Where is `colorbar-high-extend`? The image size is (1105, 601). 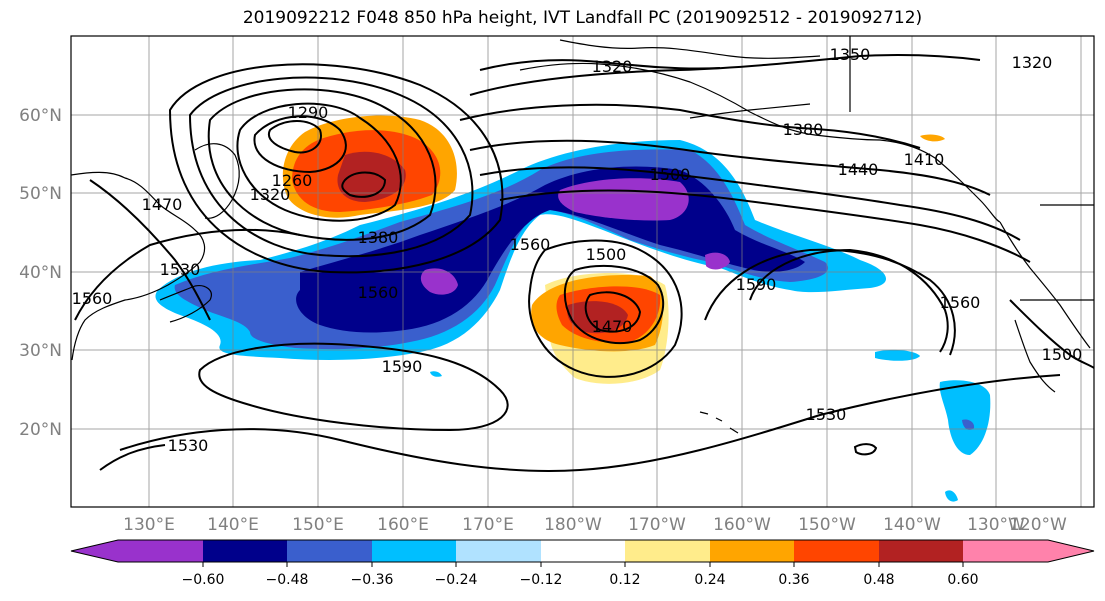
colorbar-high-extend is located at coordinates (1071, 551).